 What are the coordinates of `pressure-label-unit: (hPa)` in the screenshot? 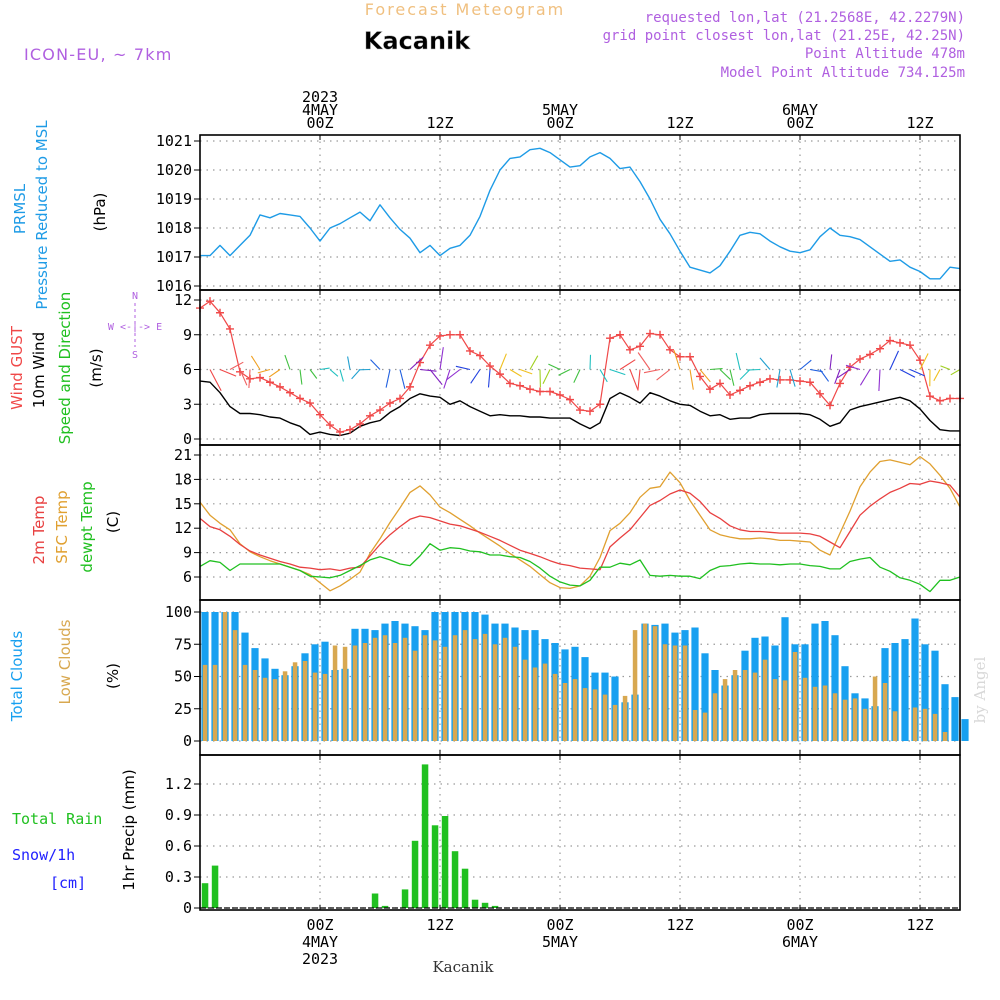 It's located at (100, 212).